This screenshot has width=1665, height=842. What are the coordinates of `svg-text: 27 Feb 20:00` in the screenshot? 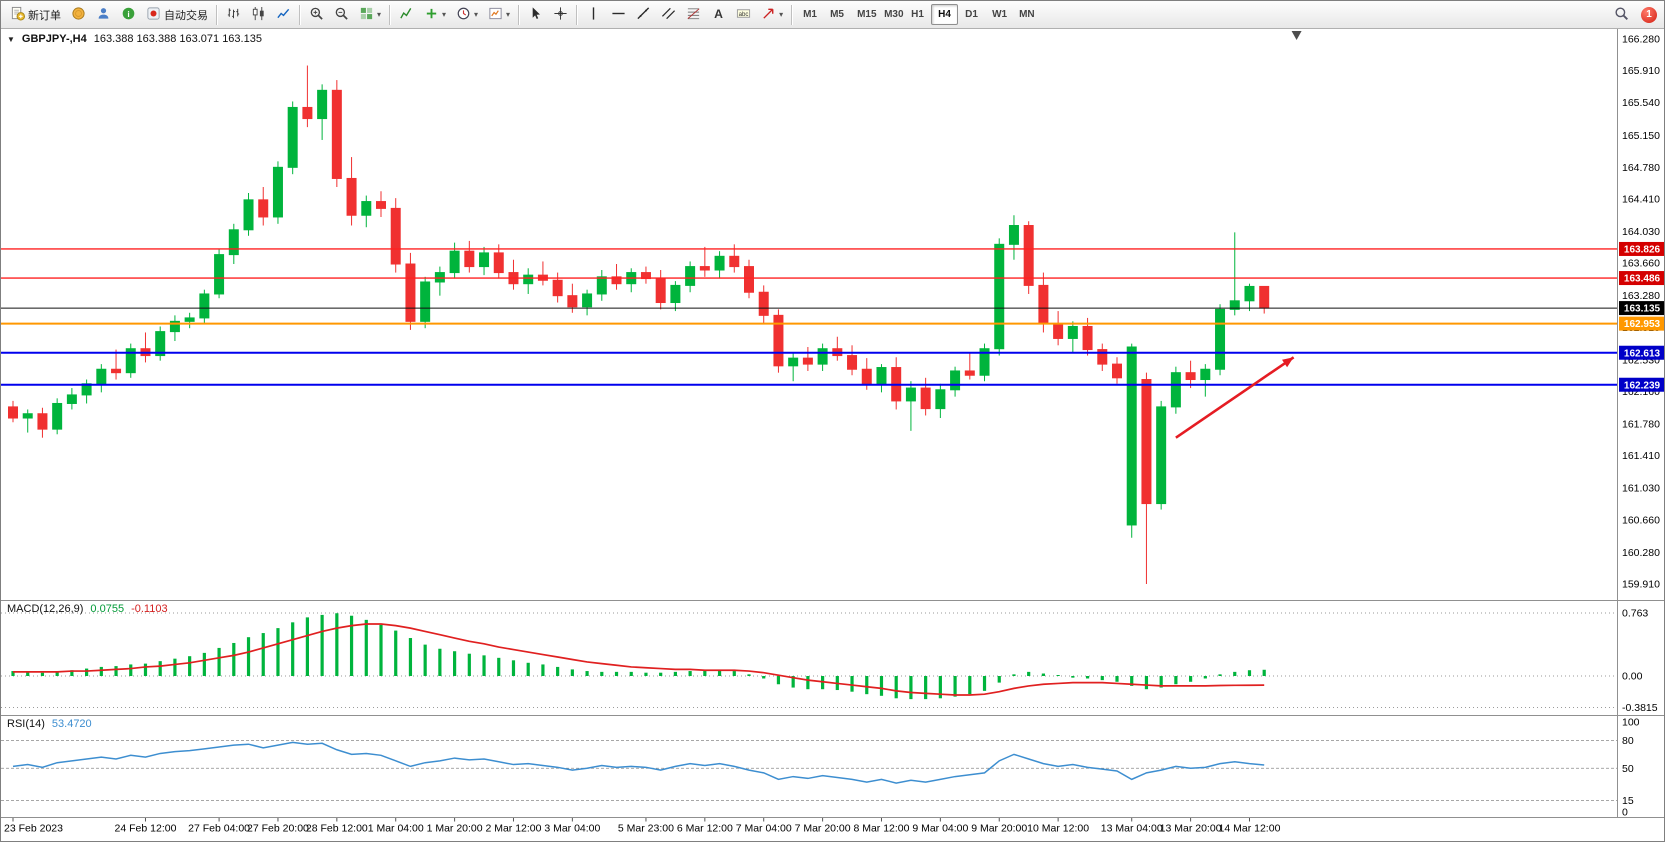 It's located at (278, 829).